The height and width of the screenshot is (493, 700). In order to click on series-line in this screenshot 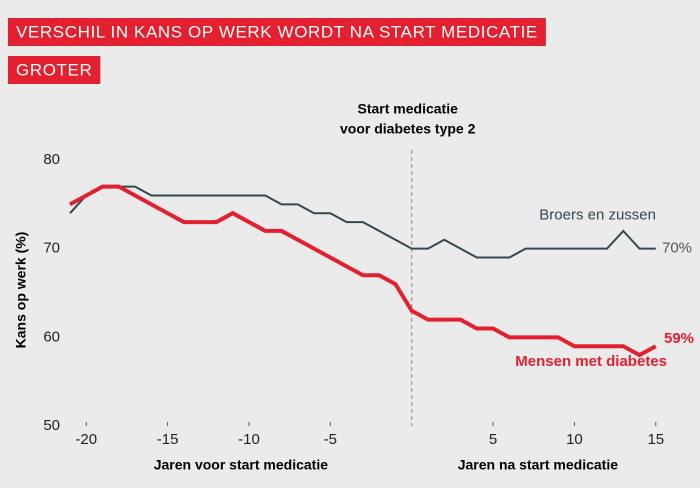, I will do `click(362, 222)`.